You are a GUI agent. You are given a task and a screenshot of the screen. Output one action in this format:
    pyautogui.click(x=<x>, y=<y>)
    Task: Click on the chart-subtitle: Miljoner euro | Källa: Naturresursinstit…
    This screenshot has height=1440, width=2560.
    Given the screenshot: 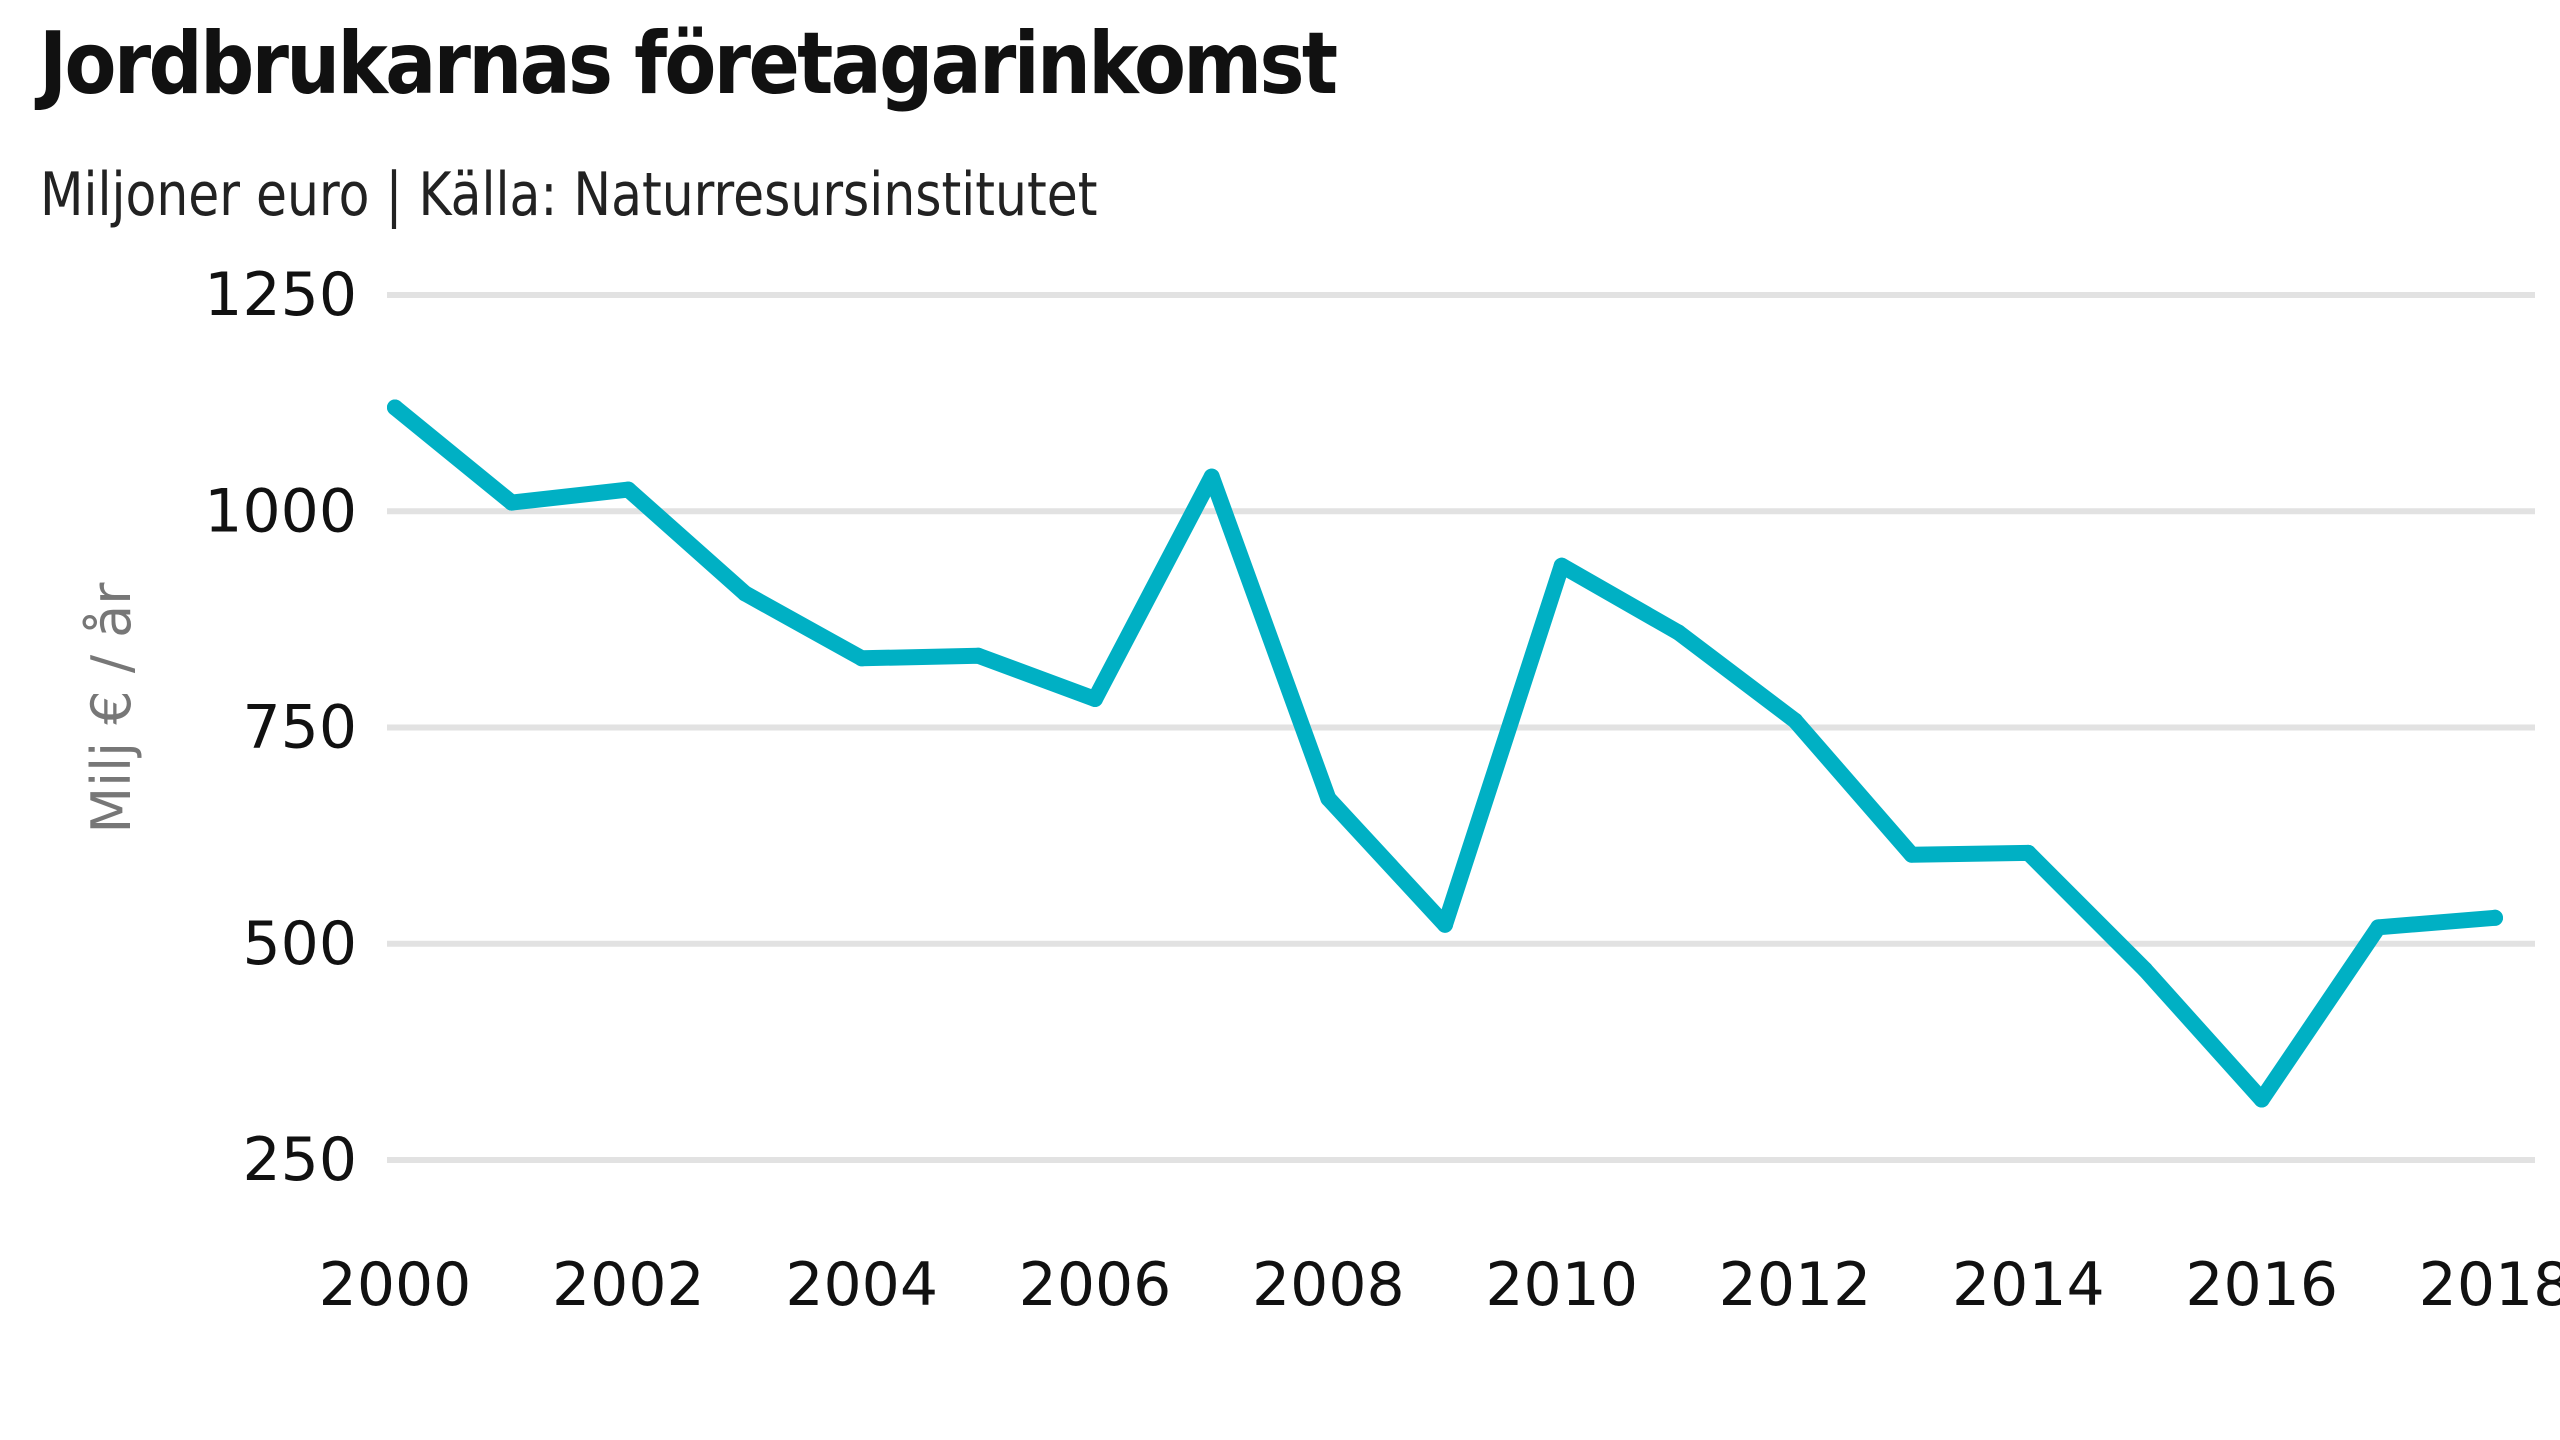 What is the action you would take?
    pyautogui.click(x=569, y=195)
    